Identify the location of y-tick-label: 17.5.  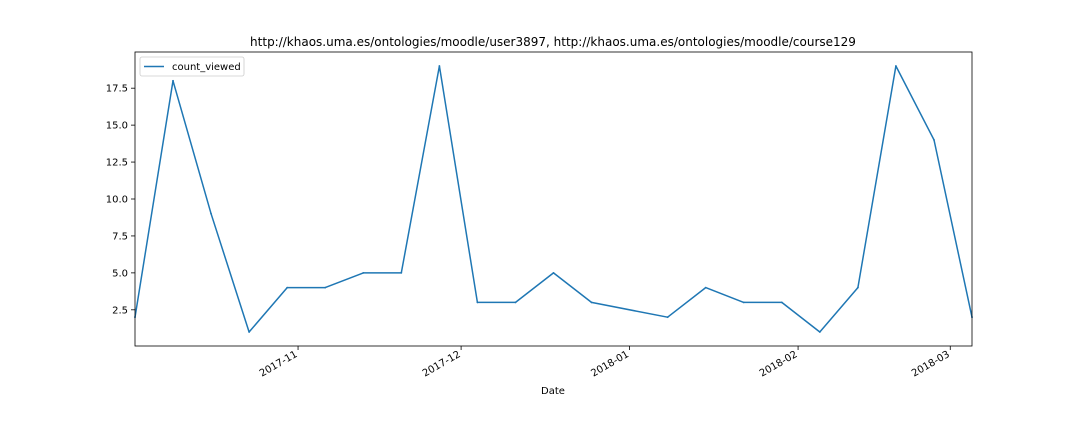
(117, 89).